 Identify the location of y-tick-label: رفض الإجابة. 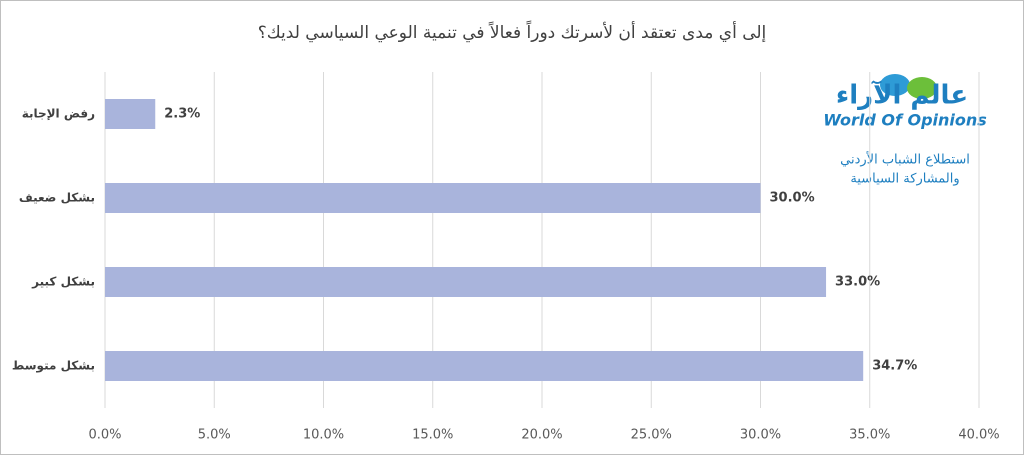
(58, 114).